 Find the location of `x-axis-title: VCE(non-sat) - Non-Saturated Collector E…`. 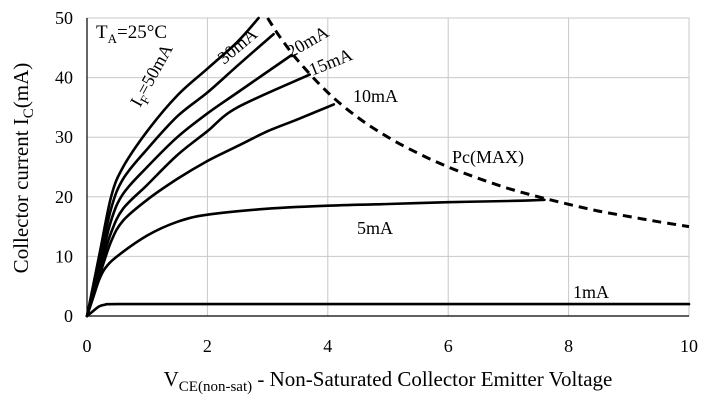

x-axis-title: VCE(non-sat) - Non-Saturated Collector E… is located at coordinates (388, 380).